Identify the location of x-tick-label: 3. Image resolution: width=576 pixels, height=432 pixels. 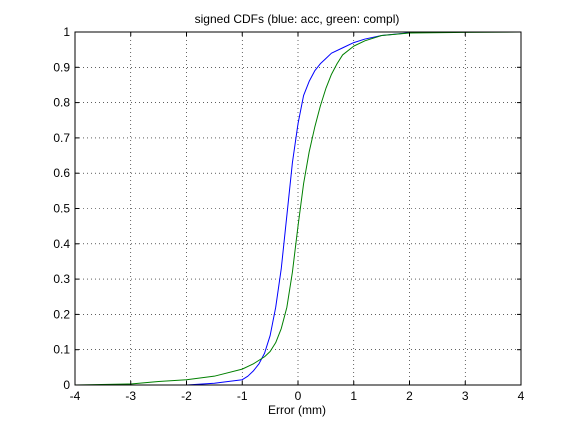
(465, 396).